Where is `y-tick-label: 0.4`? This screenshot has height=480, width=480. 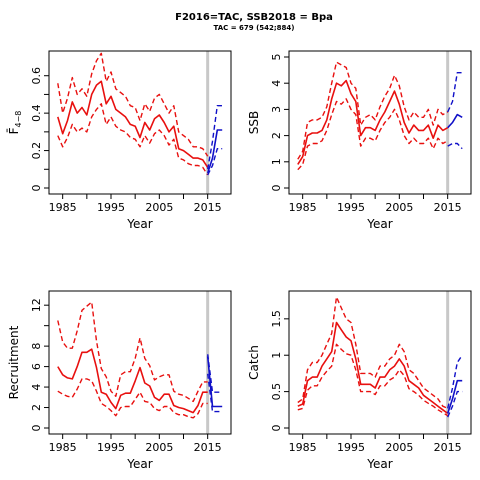 y-tick-label: 0.4 is located at coordinates (36, 113).